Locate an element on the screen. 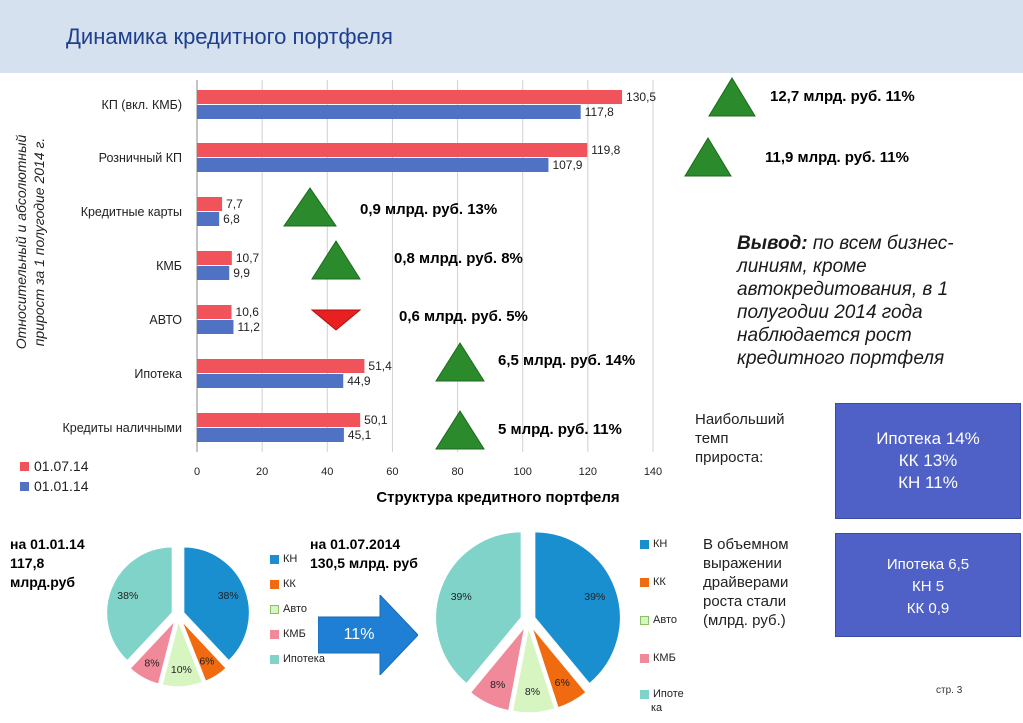 The width and height of the screenshot is (1023, 723). pie-chart-2014-07: 39% 6% 8% 8% 39% is located at coordinates (528, 622).